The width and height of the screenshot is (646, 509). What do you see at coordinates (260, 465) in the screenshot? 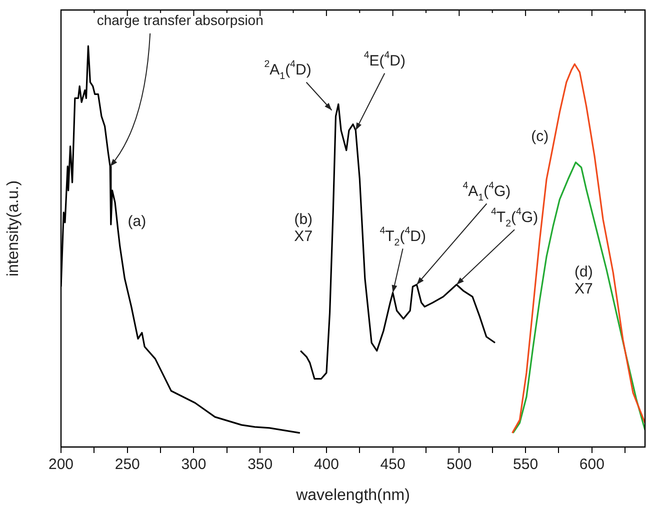
I see `x-tick-label: 350` at bounding box center [260, 465].